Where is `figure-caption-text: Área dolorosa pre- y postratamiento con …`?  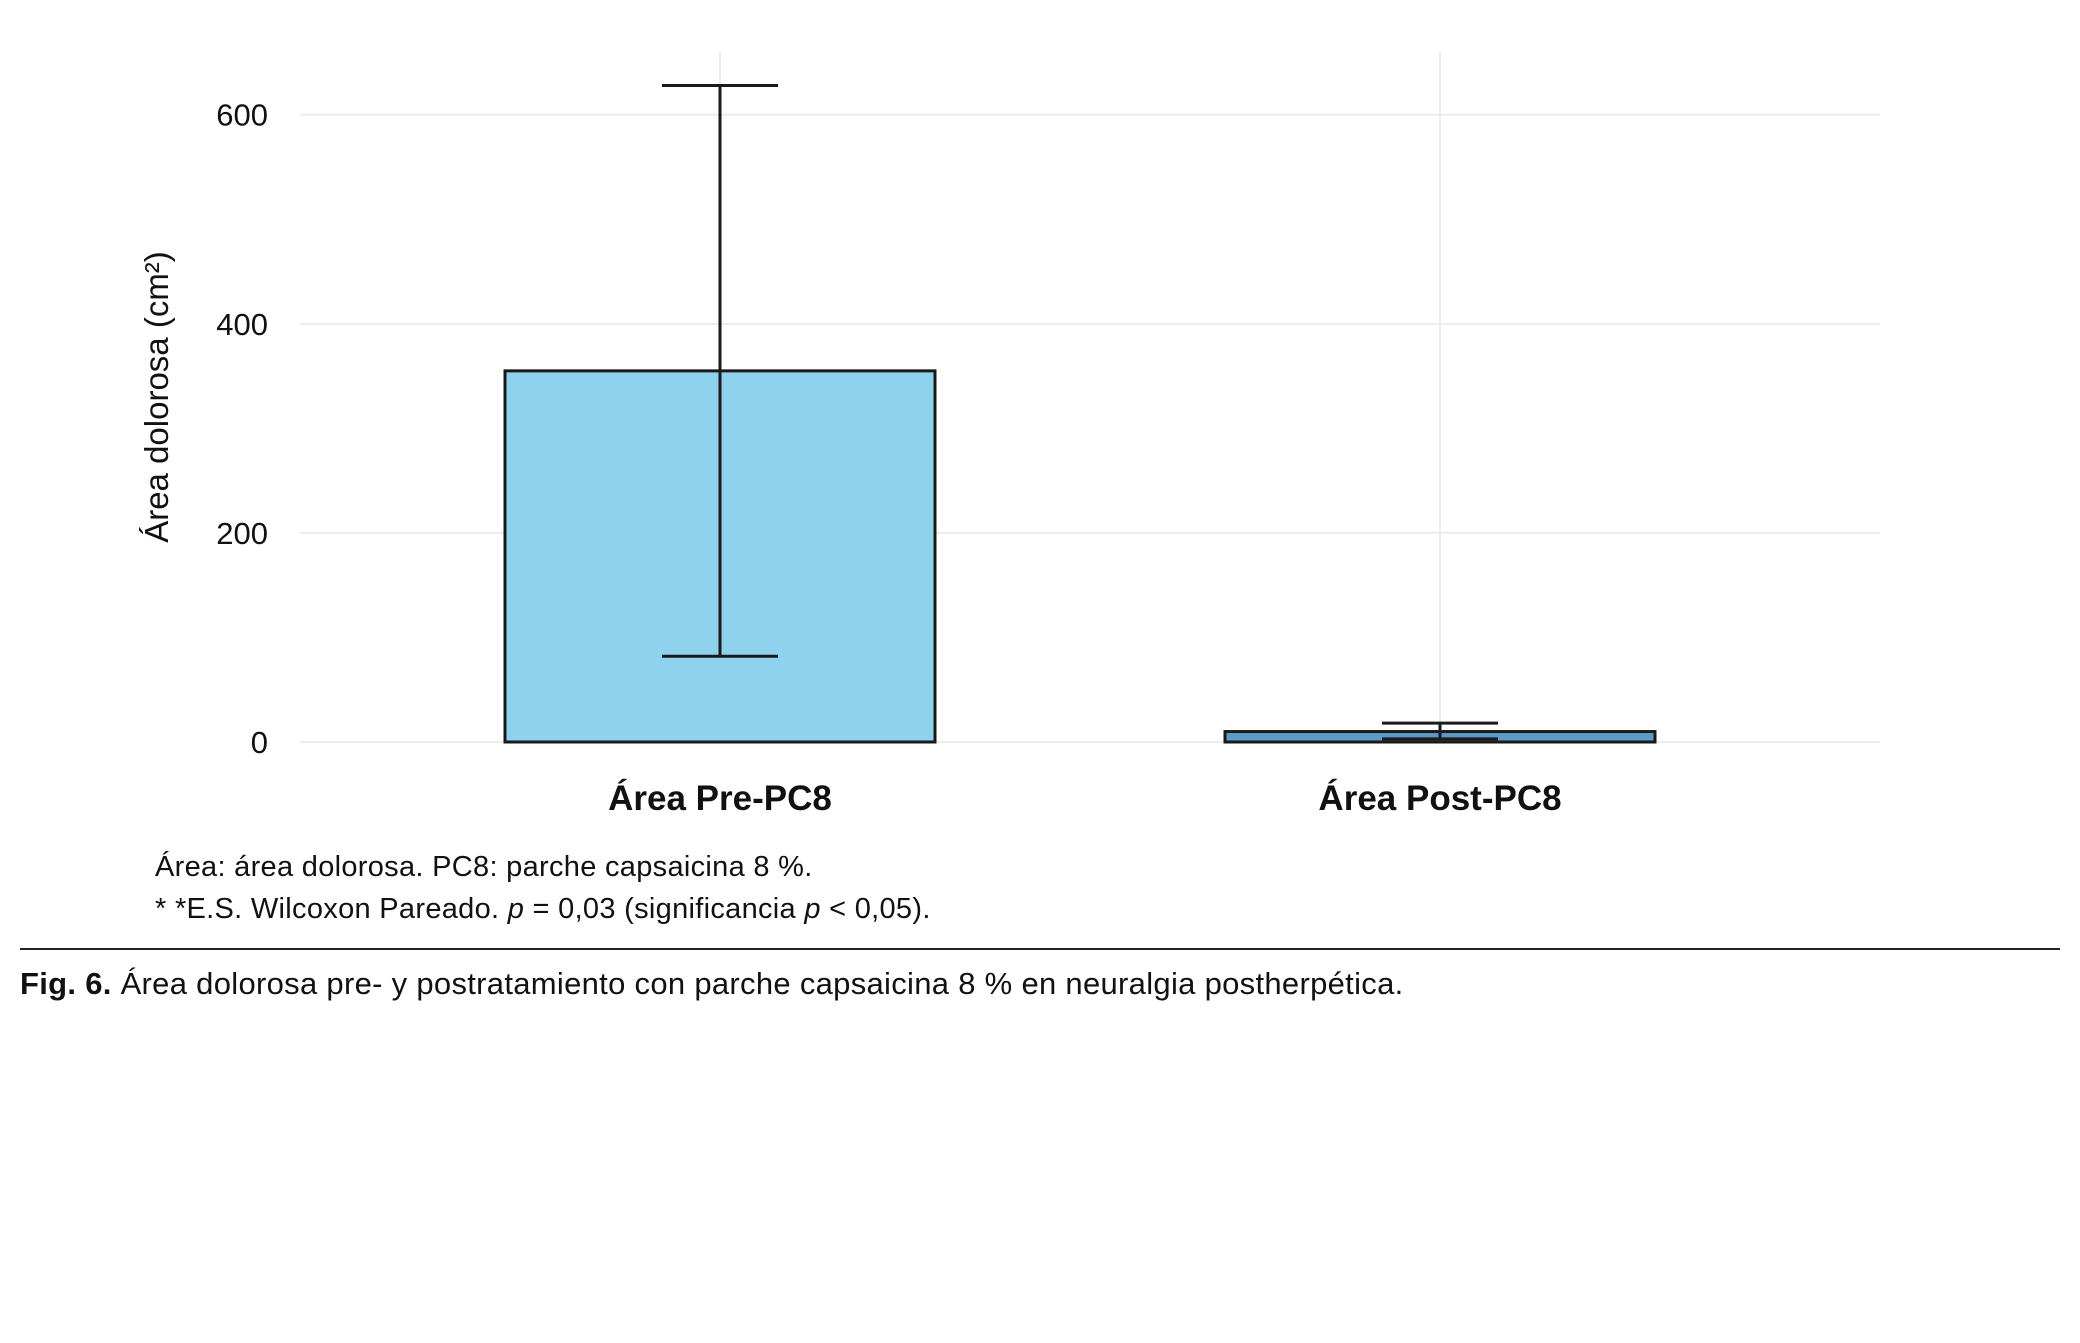
figure-caption-text: Área dolorosa pre- y postratamiento con … is located at coordinates (757, 983).